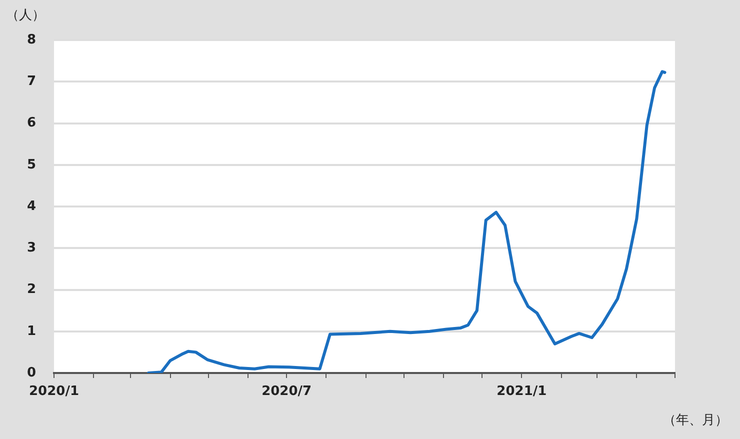 Image resolution: width=740 pixels, height=439 pixels. What do you see at coordinates (31, 248) in the screenshot?
I see `y-tick-label: 3` at bounding box center [31, 248].